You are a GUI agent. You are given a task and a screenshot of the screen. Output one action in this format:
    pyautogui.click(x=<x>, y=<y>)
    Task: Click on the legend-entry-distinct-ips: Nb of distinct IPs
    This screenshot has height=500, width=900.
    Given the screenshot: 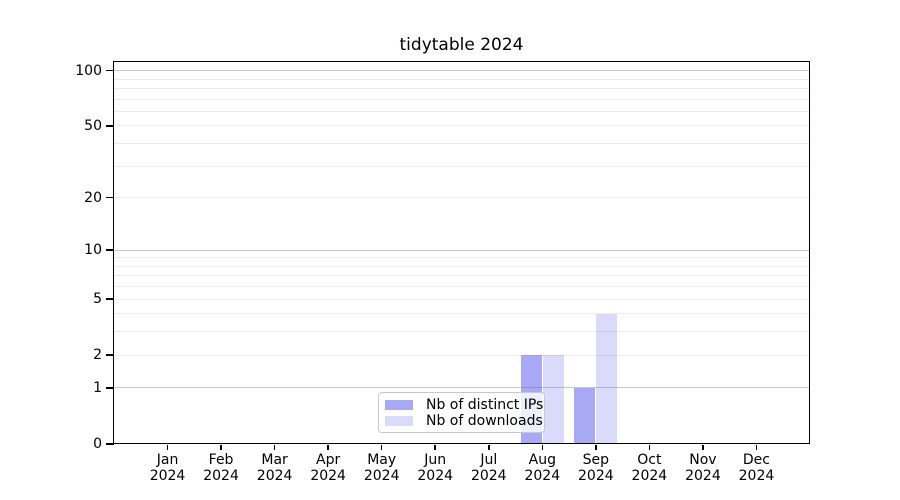 What is the action you would take?
    pyautogui.click(x=461, y=405)
    